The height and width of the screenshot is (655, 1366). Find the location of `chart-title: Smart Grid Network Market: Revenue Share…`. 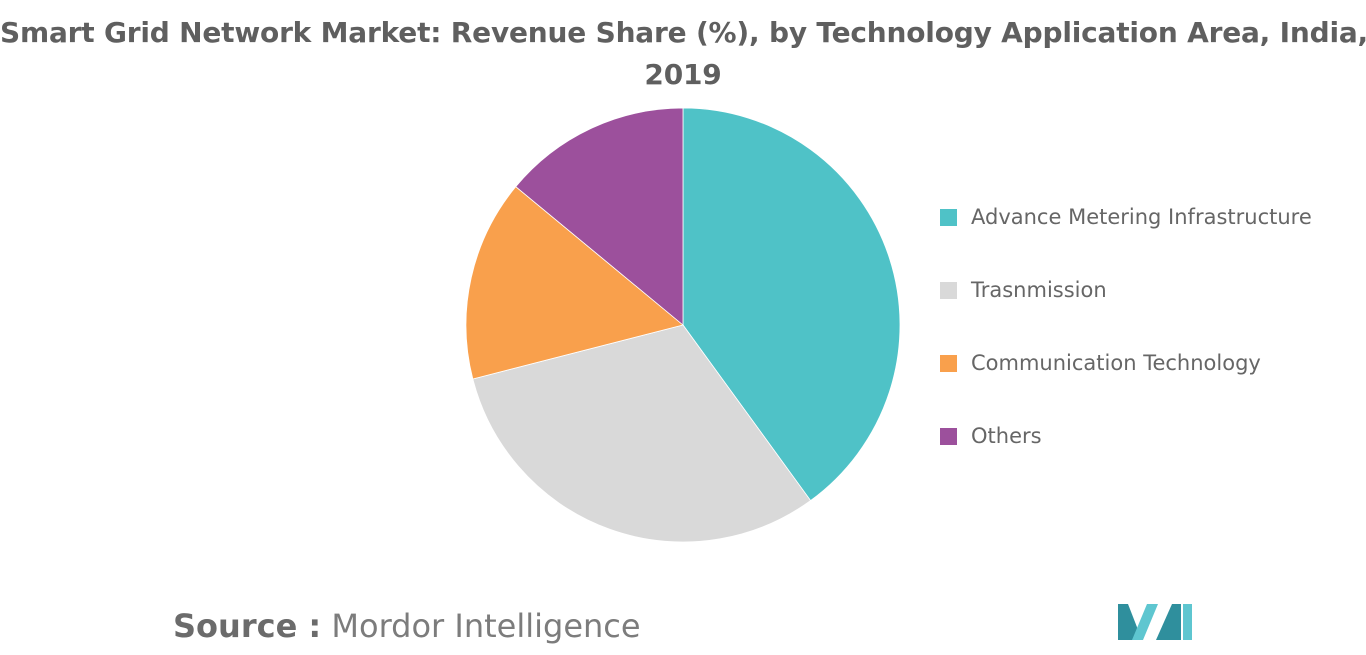

chart-title: Smart Grid Network Market: Revenue Share… is located at coordinates (683, 54).